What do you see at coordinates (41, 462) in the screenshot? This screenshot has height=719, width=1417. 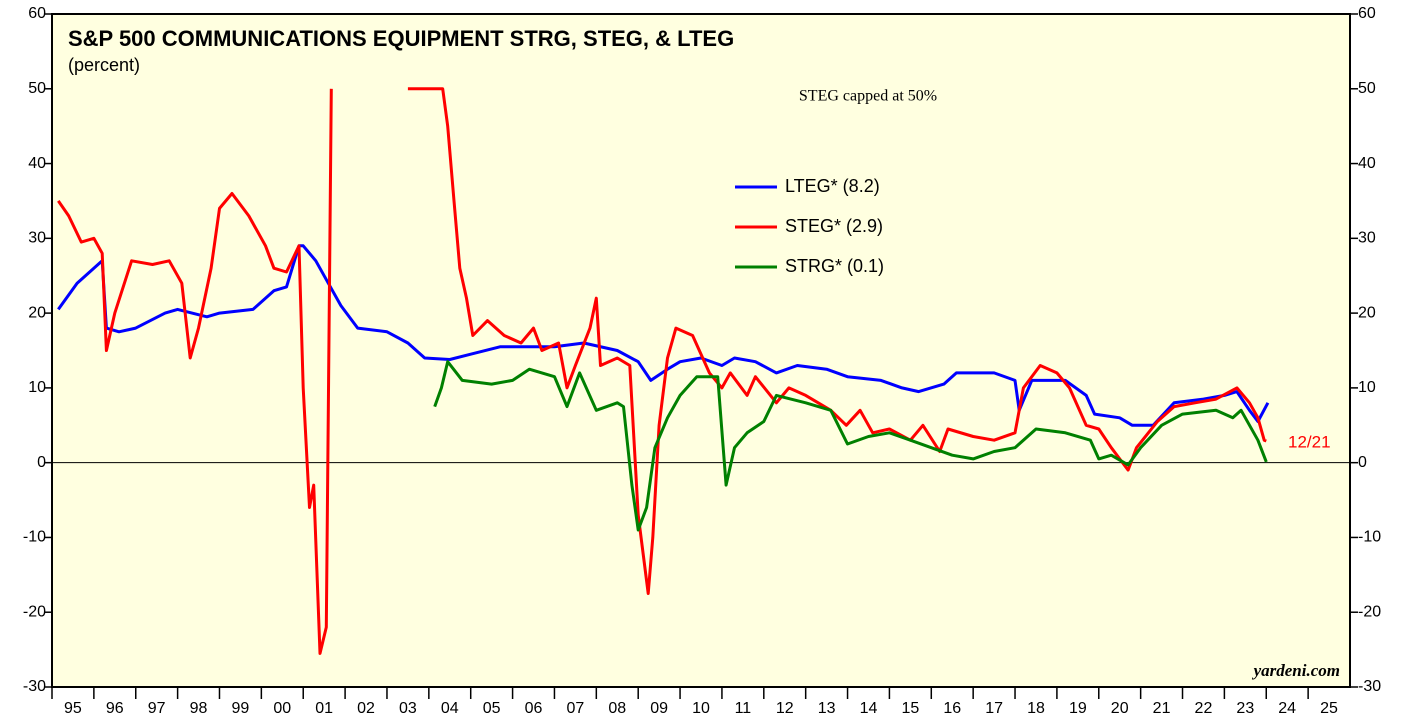 I see `y-tick-label: 0` at bounding box center [41, 462].